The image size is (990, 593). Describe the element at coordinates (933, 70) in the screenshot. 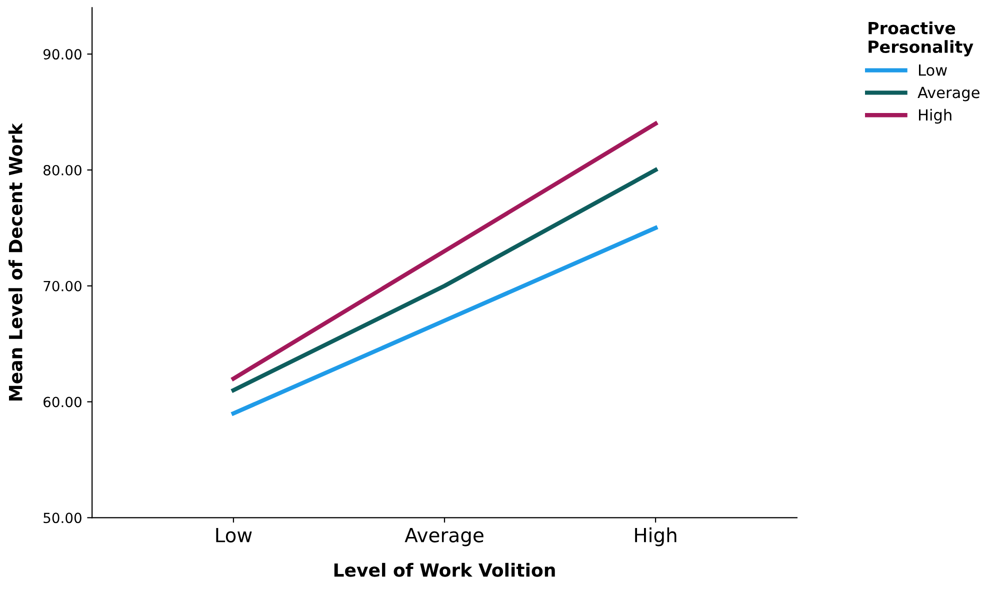

I see `legend-label: Low` at that location.